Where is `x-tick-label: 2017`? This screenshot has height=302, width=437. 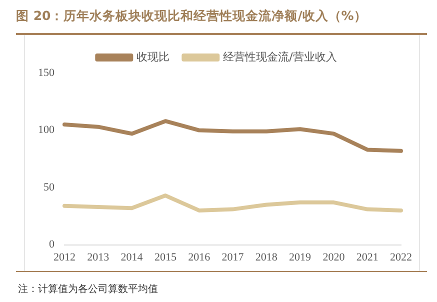 x-tick-label: 2017 is located at coordinates (233, 257).